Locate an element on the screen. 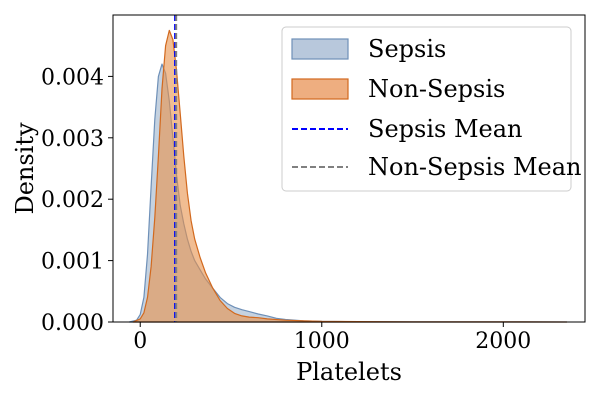 This screenshot has height=400, width=600. x-tick-label: 0 is located at coordinates (140, 341).